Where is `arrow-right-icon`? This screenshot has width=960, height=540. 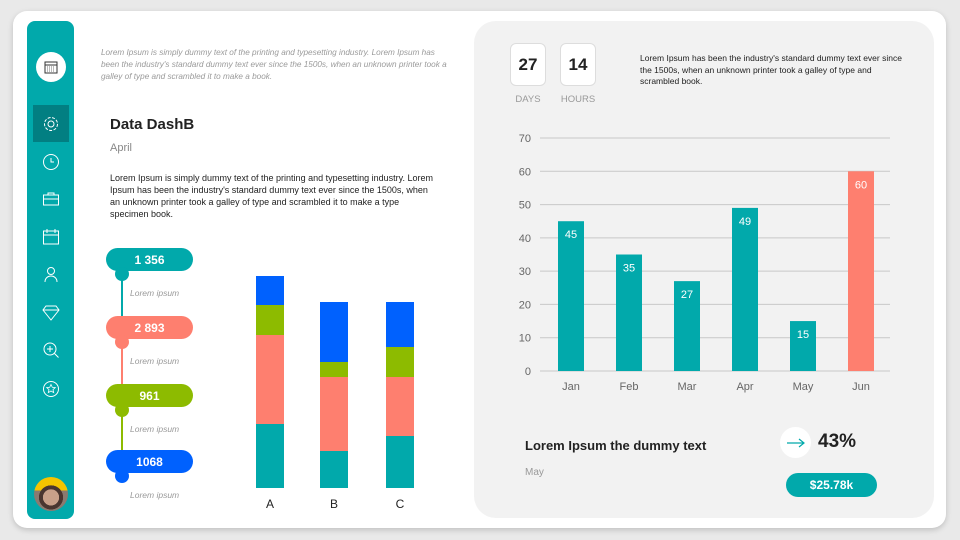 arrow-right-icon is located at coordinates (795, 442).